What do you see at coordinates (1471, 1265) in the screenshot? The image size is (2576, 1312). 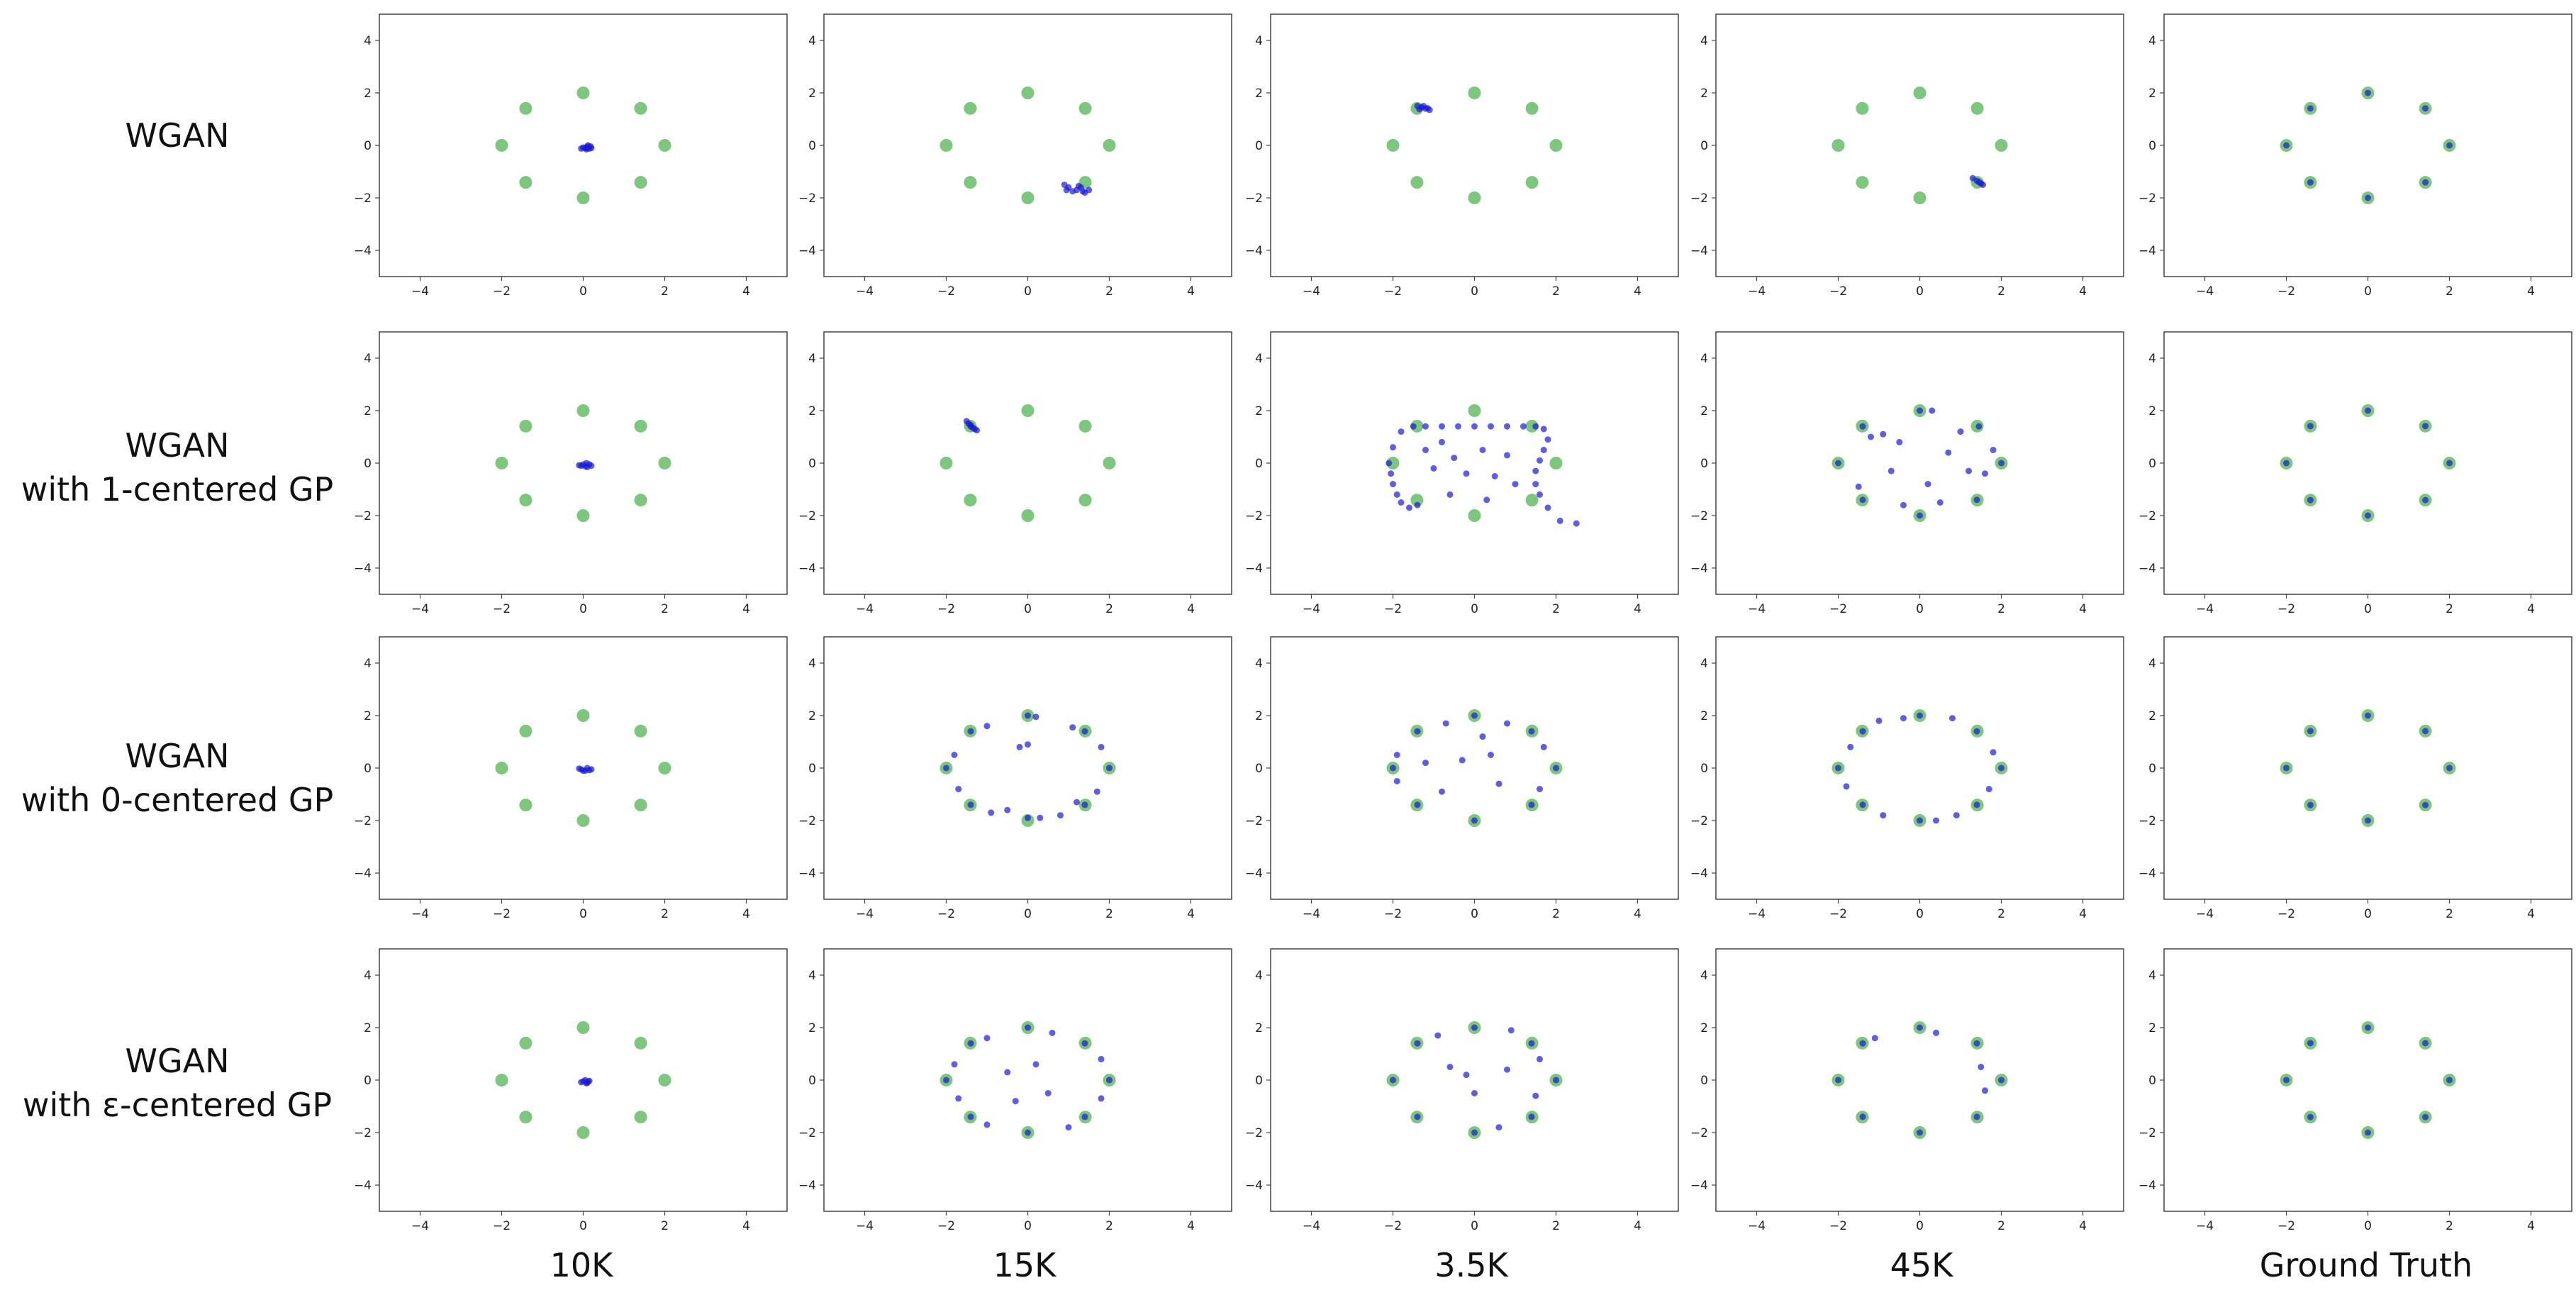 I see `column-label-3-5k: 3.5K` at bounding box center [1471, 1265].